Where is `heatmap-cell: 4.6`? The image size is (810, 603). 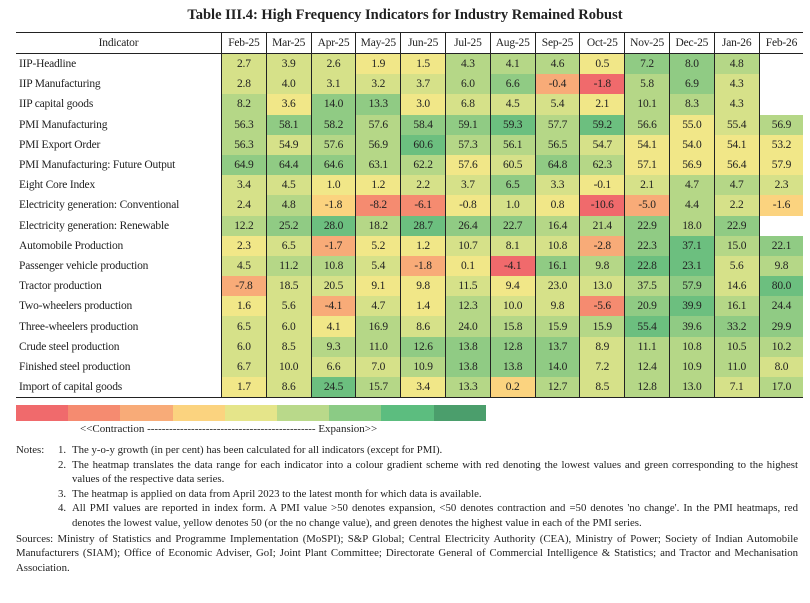 heatmap-cell: 4.6 is located at coordinates (557, 64).